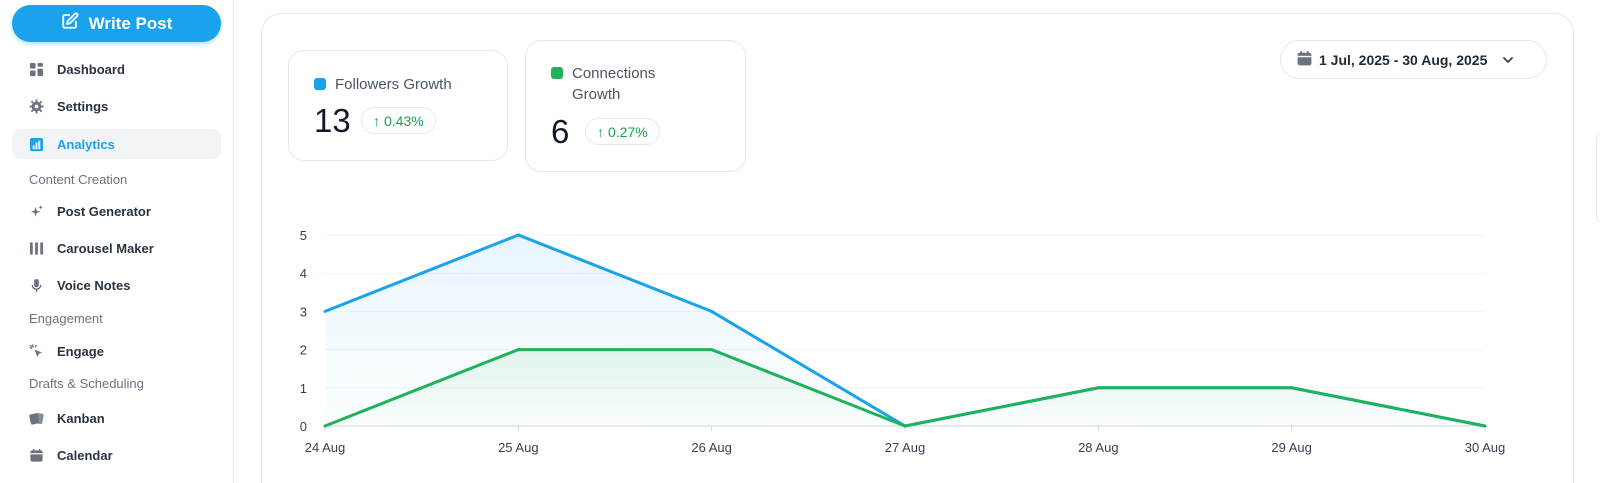 Image resolution: width=1600 pixels, height=483 pixels. What do you see at coordinates (1291, 447) in the screenshot?
I see `x-tick-label: 29 Aug` at bounding box center [1291, 447].